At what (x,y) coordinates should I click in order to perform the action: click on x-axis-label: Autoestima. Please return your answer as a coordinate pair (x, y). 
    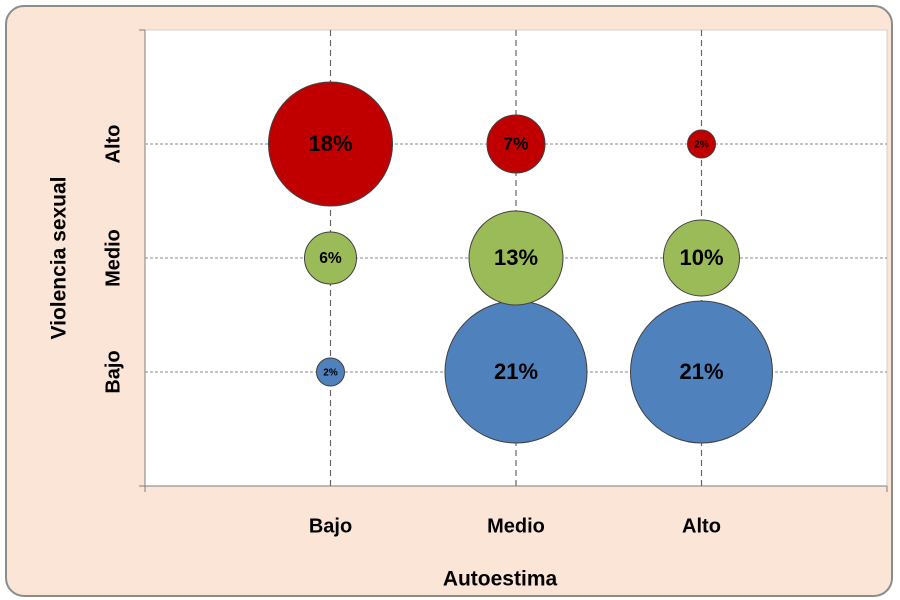
    Looking at the image, I should click on (500, 579).